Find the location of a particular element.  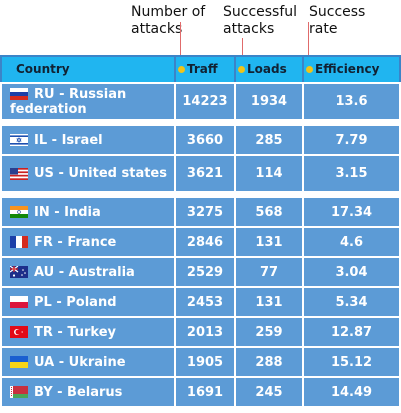

header-traff-label: Traff is located at coordinates (202, 69).